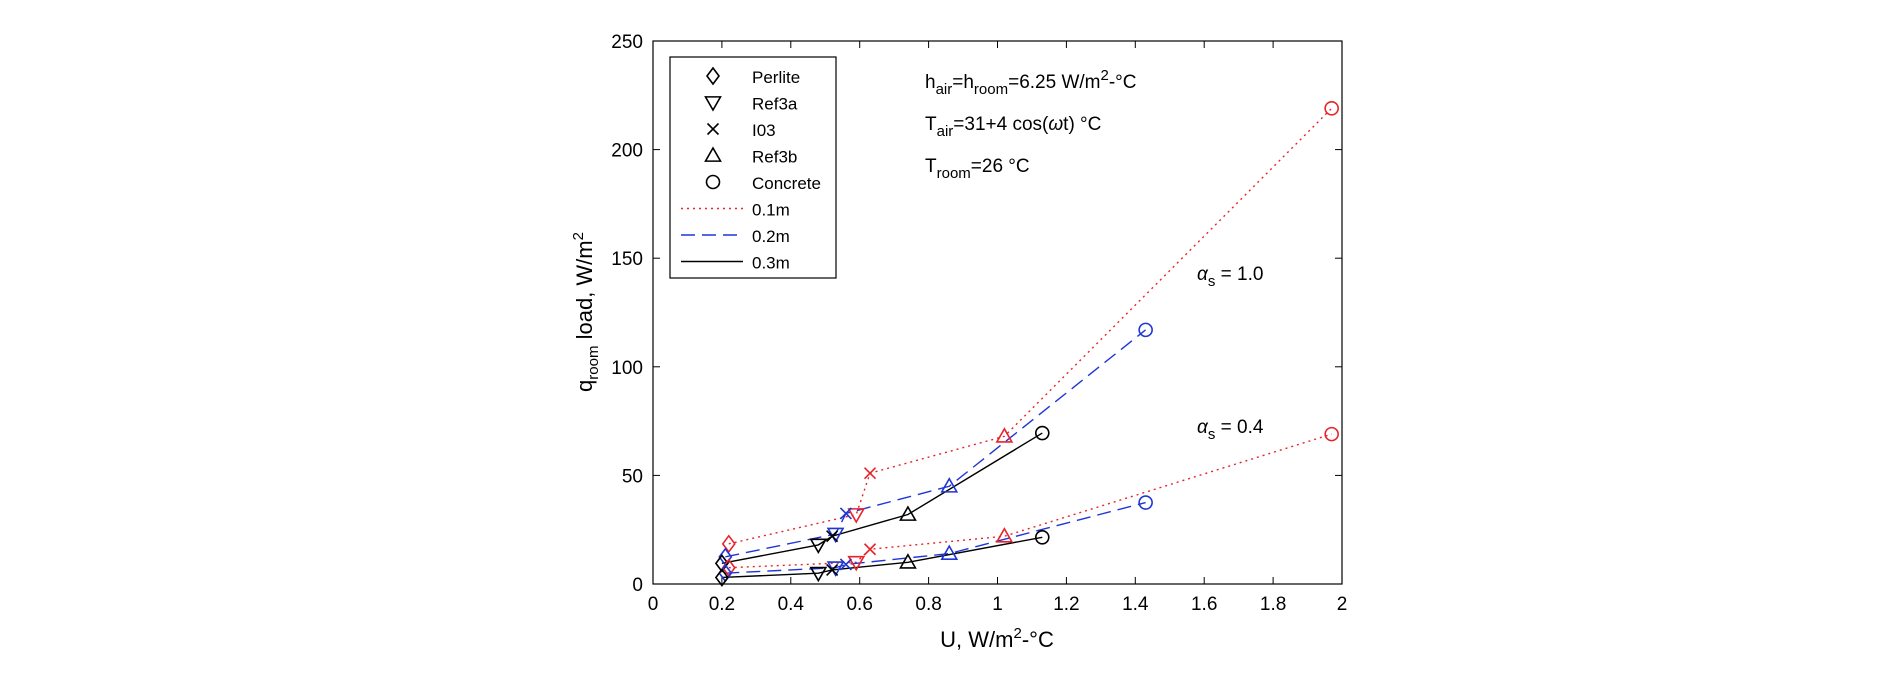  What do you see at coordinates (977, 169) in the screenshot?
I see `annotation-troom: Troom=26 °C` at bounding box center [977, 169].